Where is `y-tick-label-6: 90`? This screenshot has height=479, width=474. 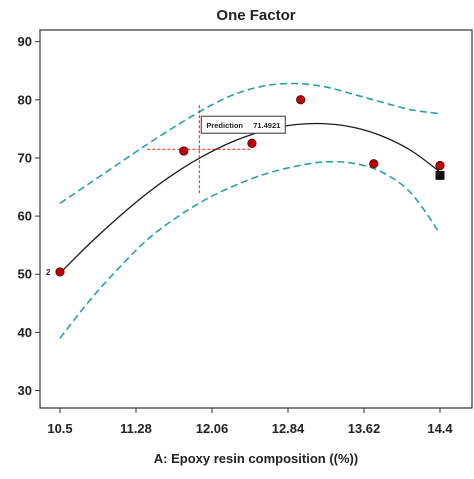
y-tick-label-6: 90 is located at coordinates (25, 41).